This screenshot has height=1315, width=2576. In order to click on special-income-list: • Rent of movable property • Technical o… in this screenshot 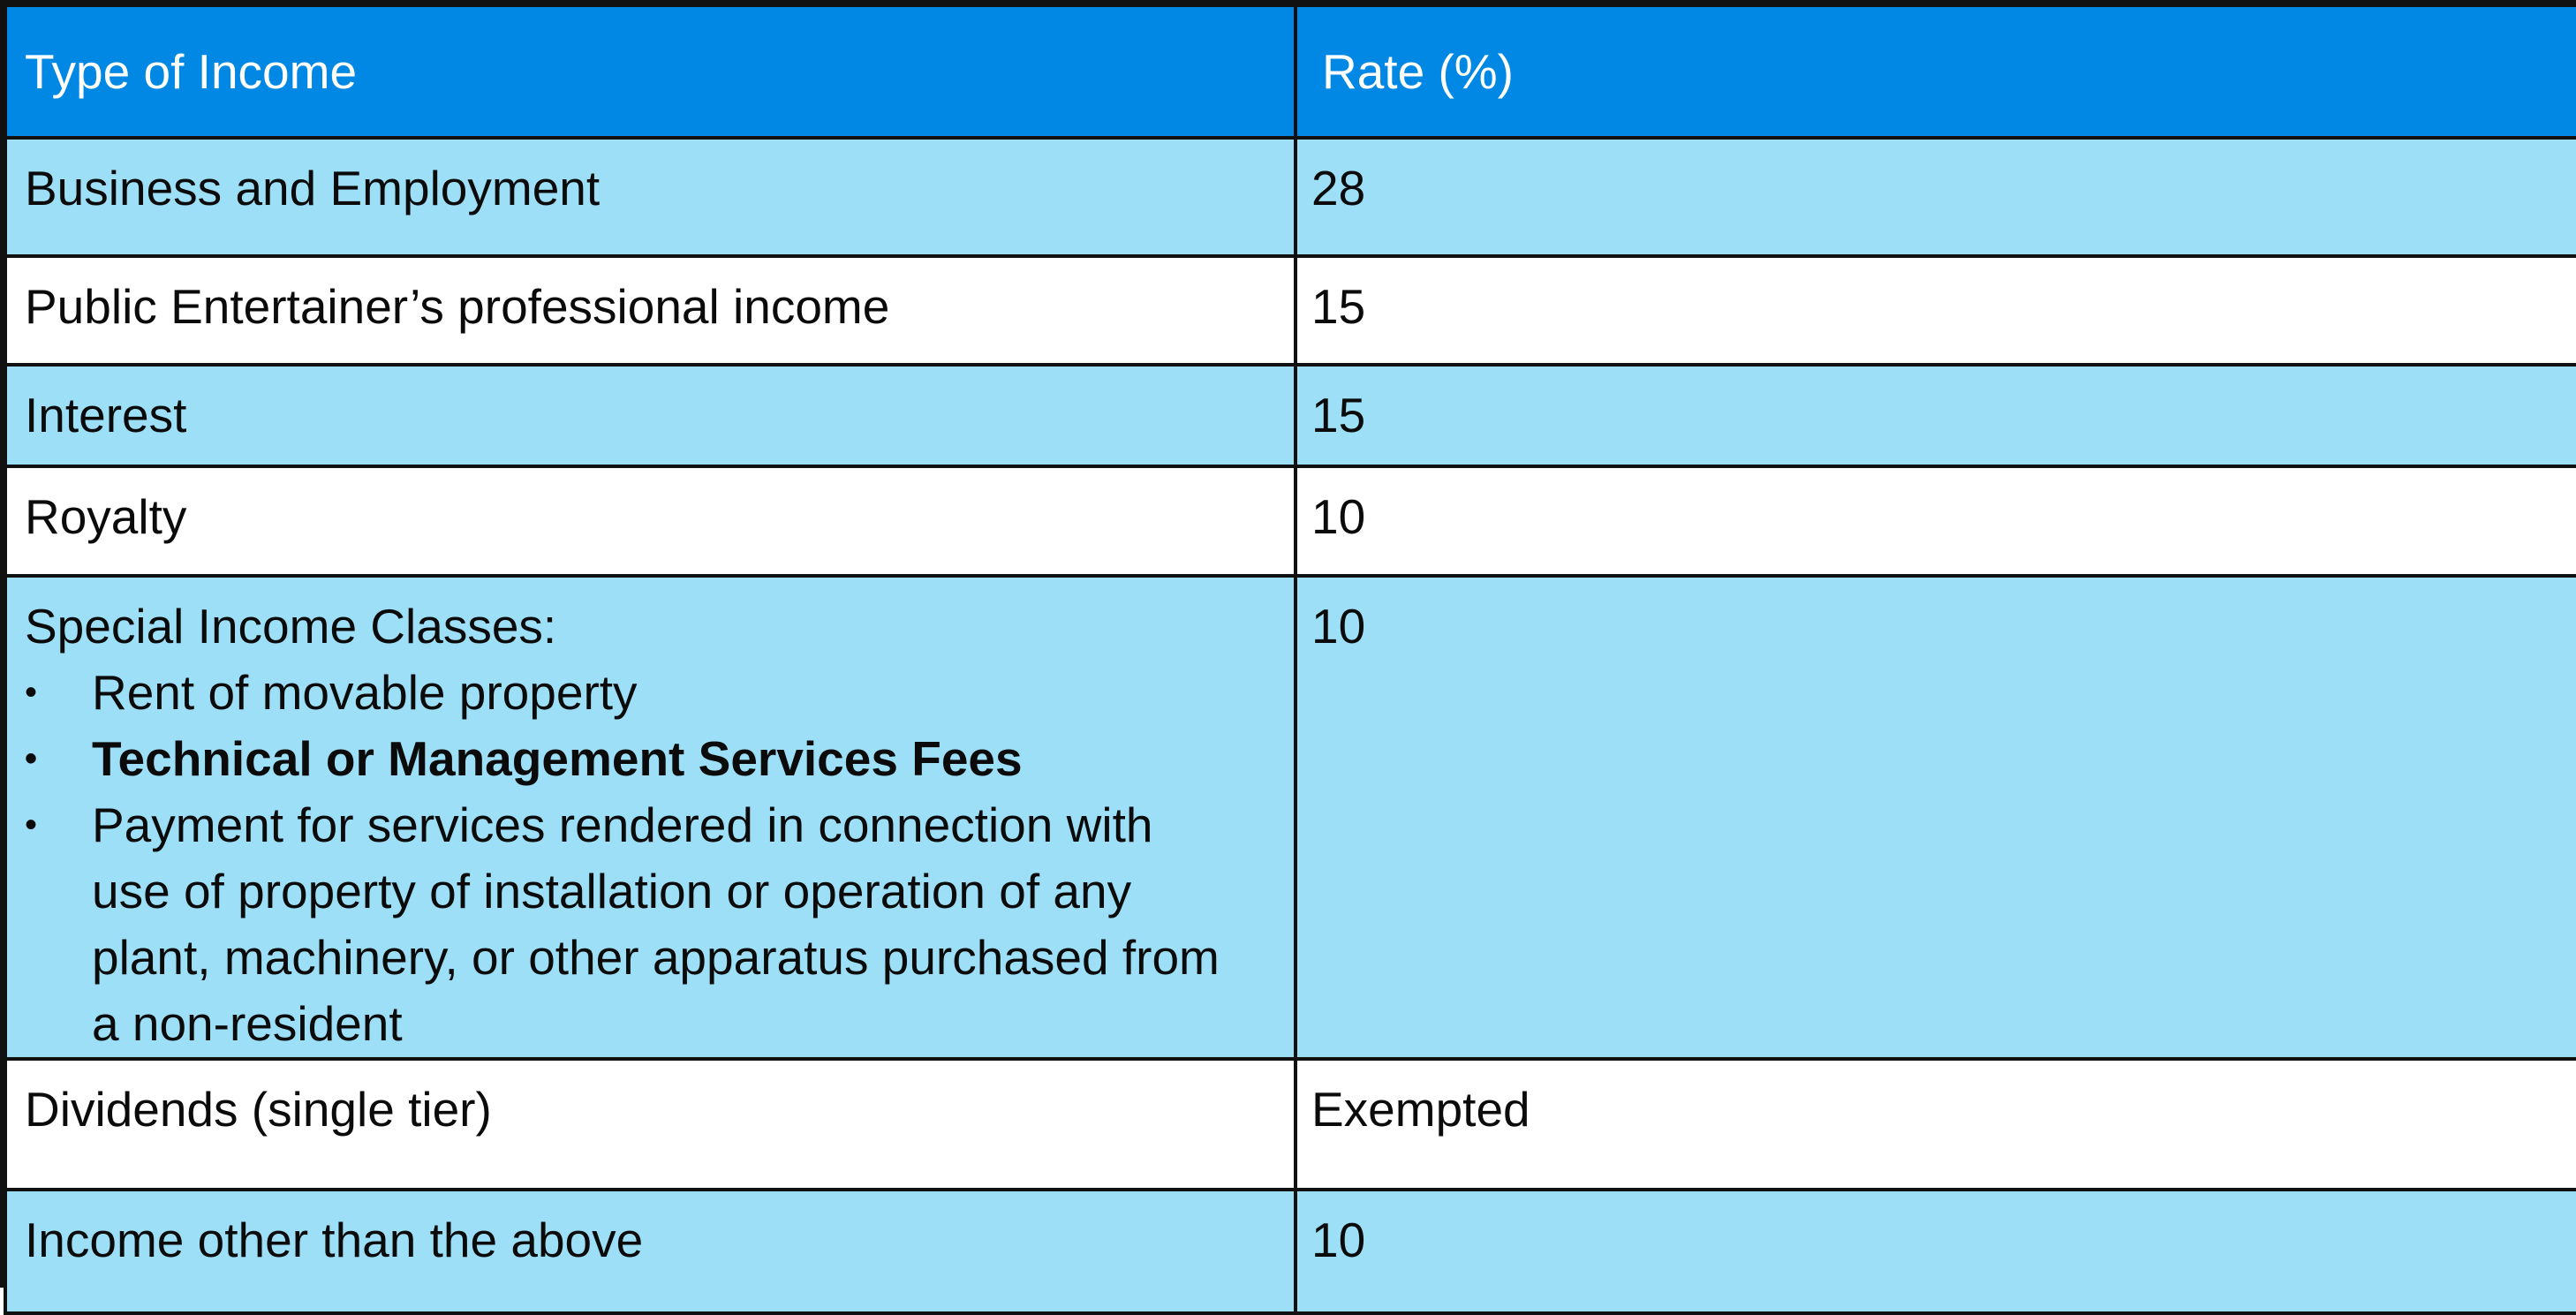, I will do `click(659, 858)`.